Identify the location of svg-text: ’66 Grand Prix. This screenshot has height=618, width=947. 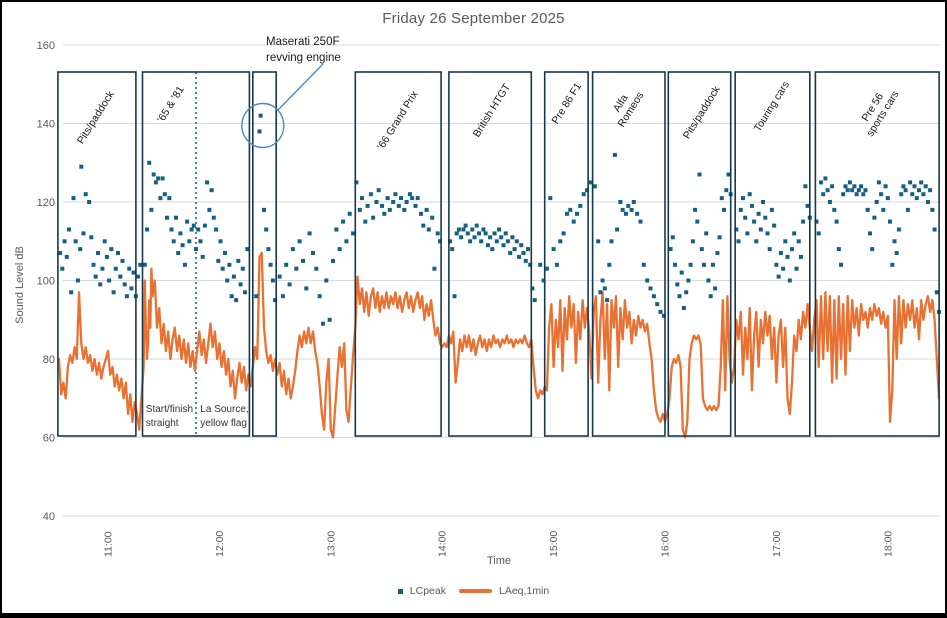
(398, 120).